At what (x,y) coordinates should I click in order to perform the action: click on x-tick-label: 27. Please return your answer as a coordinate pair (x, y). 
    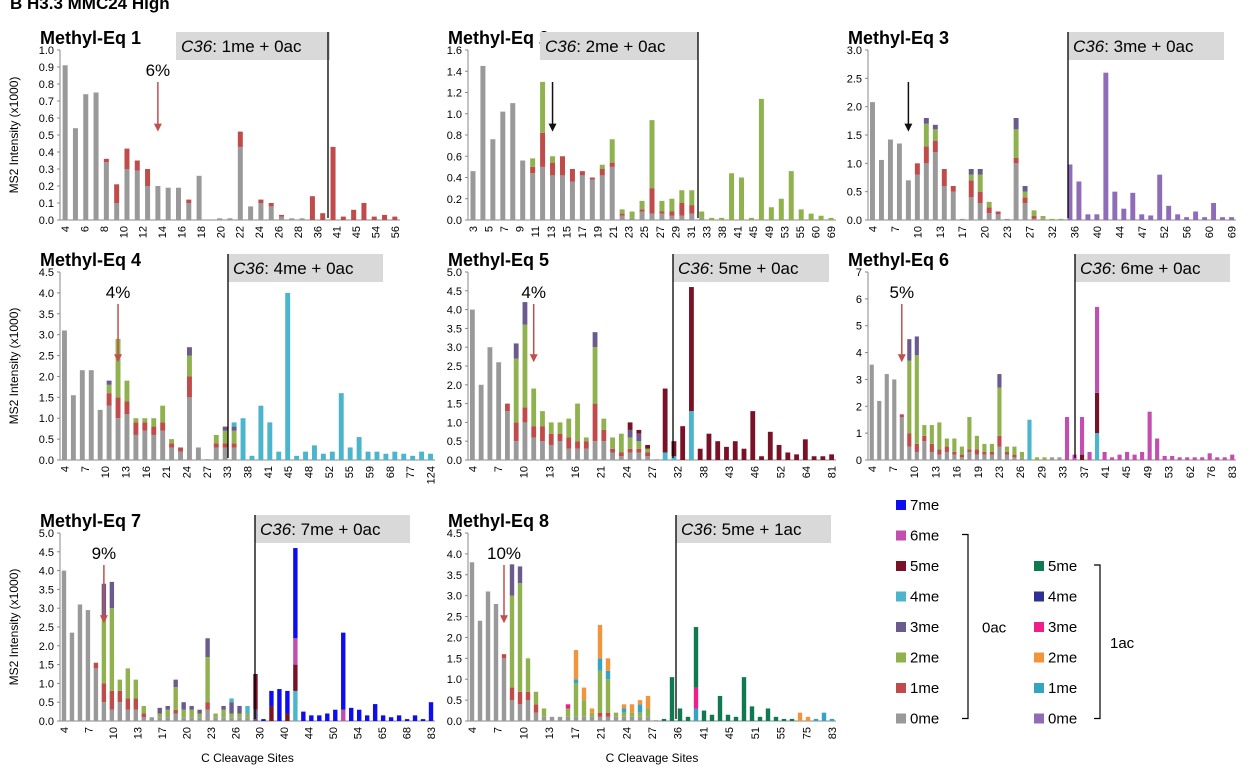
    Looking at the image, I should click on (653, 472).